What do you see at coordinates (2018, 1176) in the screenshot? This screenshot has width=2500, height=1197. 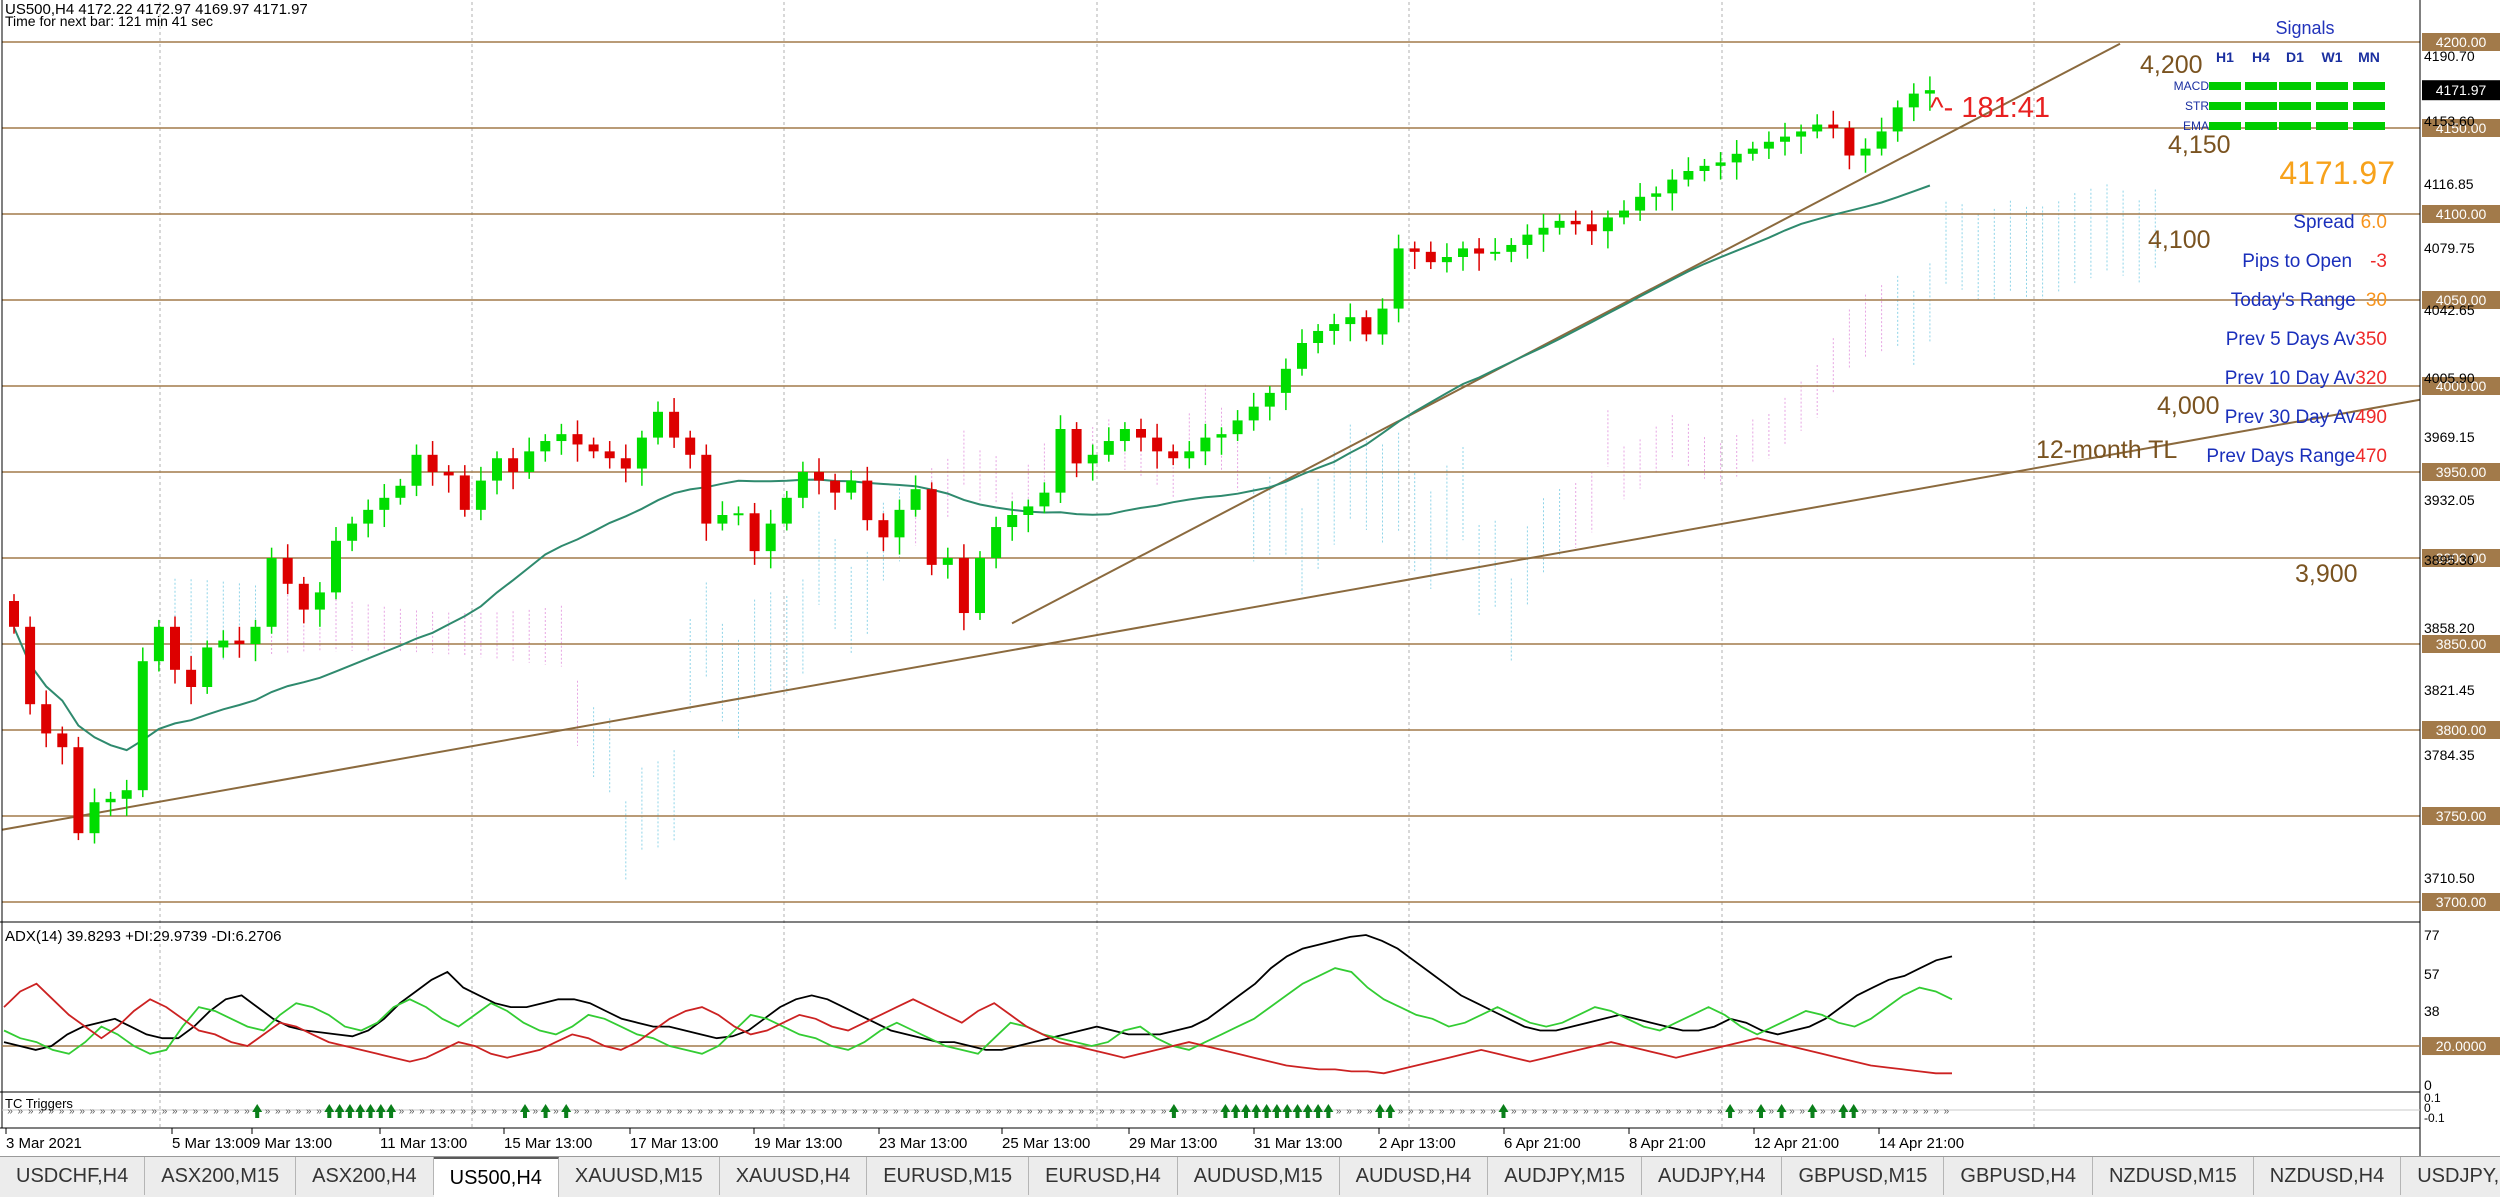 I see `tab-gbpusd-h4: GBPUSD,H4` at bounding box center [2018, 1176].